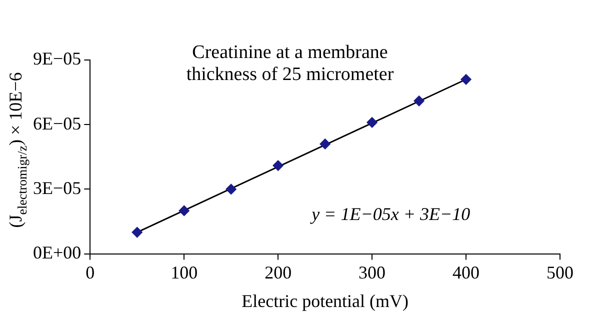  Describe the element at coordinates (390, 214) in the screenshot. I see `annotation: y = 1E−05x + 3E−10` at that location.